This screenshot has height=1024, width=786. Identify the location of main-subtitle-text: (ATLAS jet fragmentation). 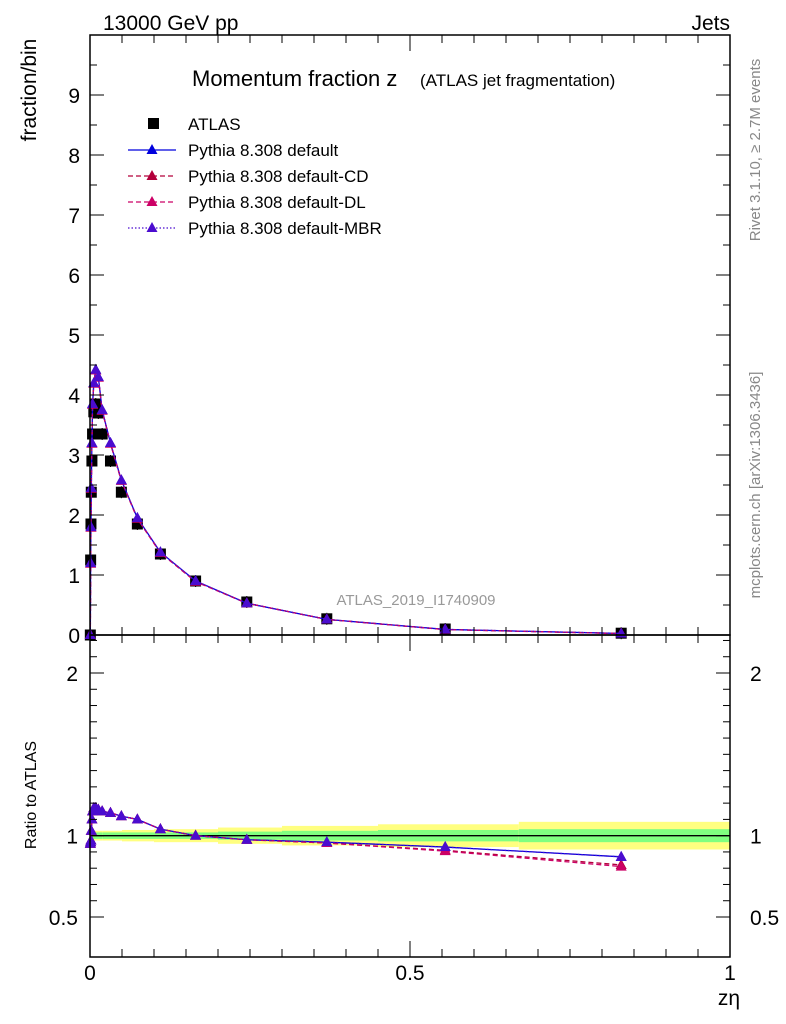
(517, 80).